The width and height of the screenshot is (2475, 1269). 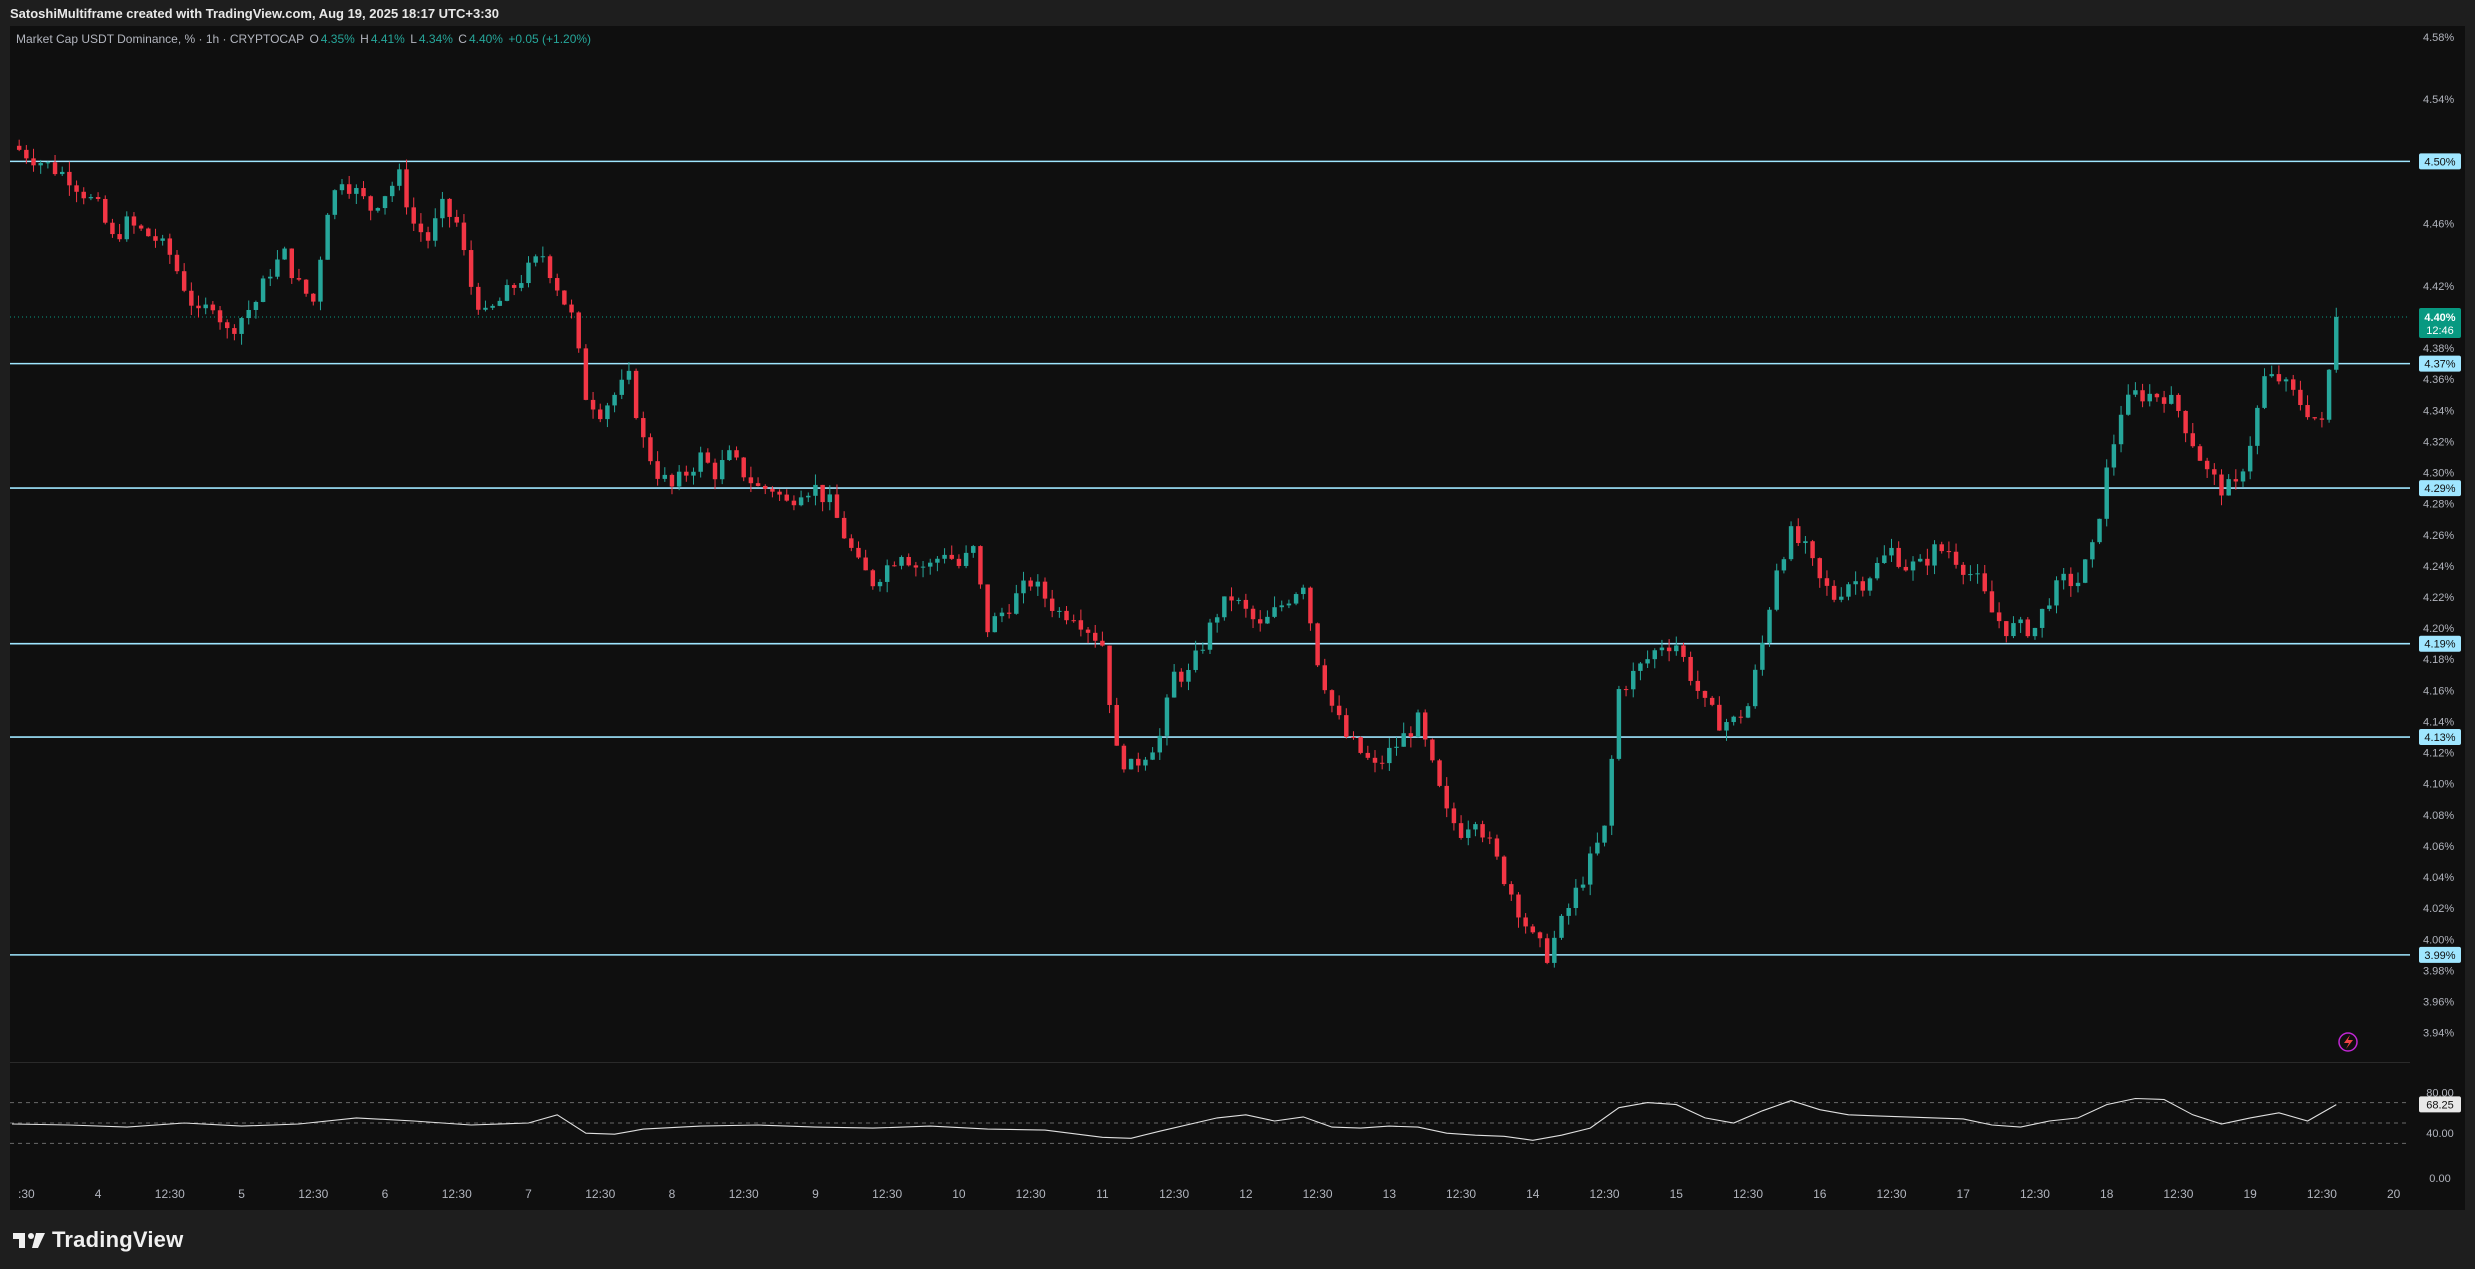 What do you see at coordinates (1210, 1062) in the screenshot?
I see `pane-separator` at bounding box center [1210, 1062].